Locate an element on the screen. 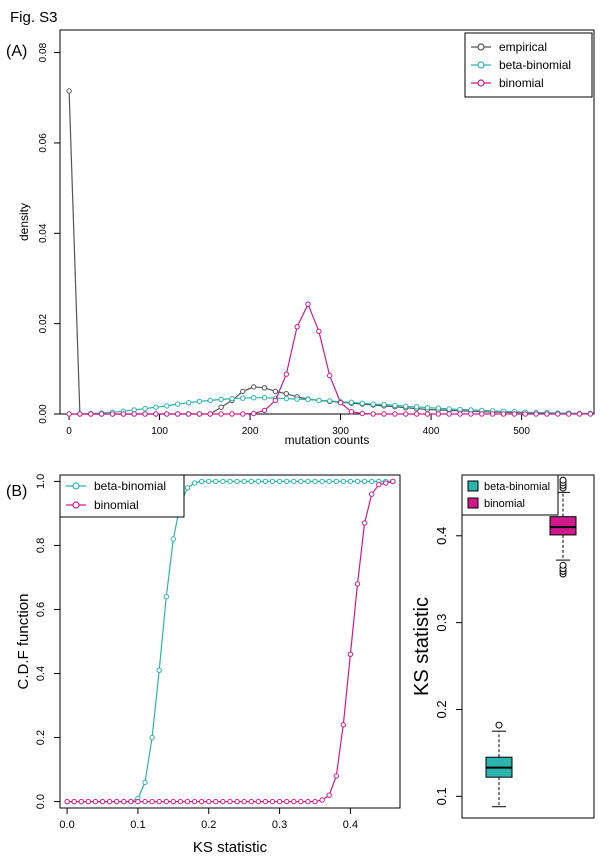 This screenshot has width=600, height=860. figure-label: Fig. S3 is located at coordinates (34, 17).